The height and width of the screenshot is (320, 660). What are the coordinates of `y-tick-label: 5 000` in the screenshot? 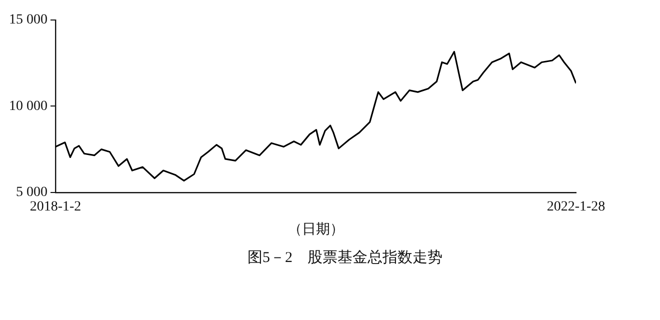 It's located at (32, 192).